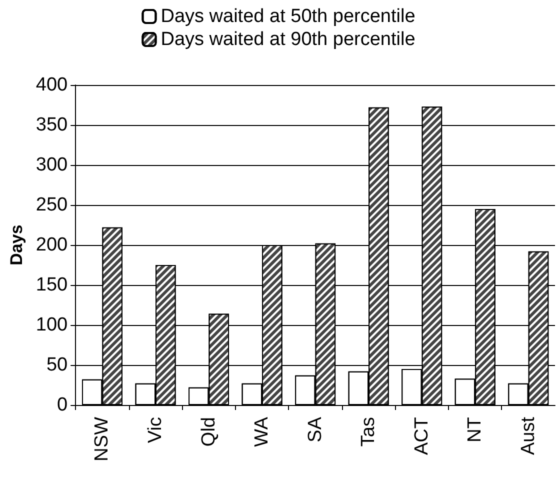  Describe the element at coordinates (209, 432) in the screenshot. I see `x-tick-label: Qld` at that location.